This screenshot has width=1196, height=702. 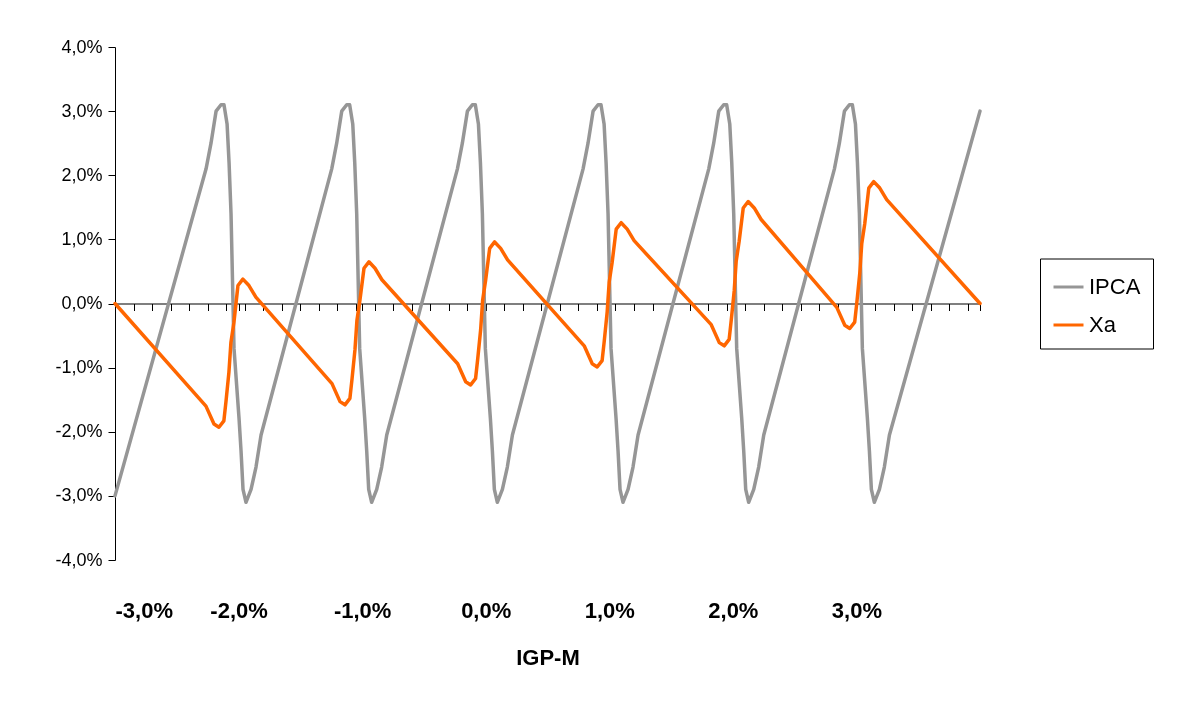 I want to click on y-tick-label: -4,0%, so click(x=79, y=559).